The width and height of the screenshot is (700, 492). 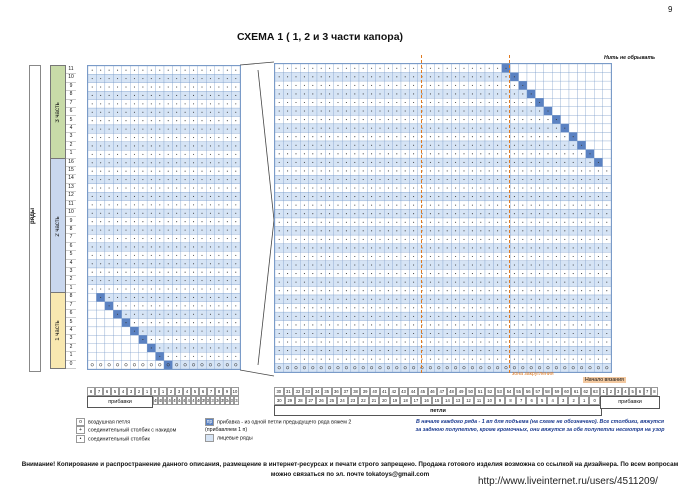 What do you see at coordinates (363, 400) in the screenshot?
I see `number-cell: 22` at bounding box center [363, 400].